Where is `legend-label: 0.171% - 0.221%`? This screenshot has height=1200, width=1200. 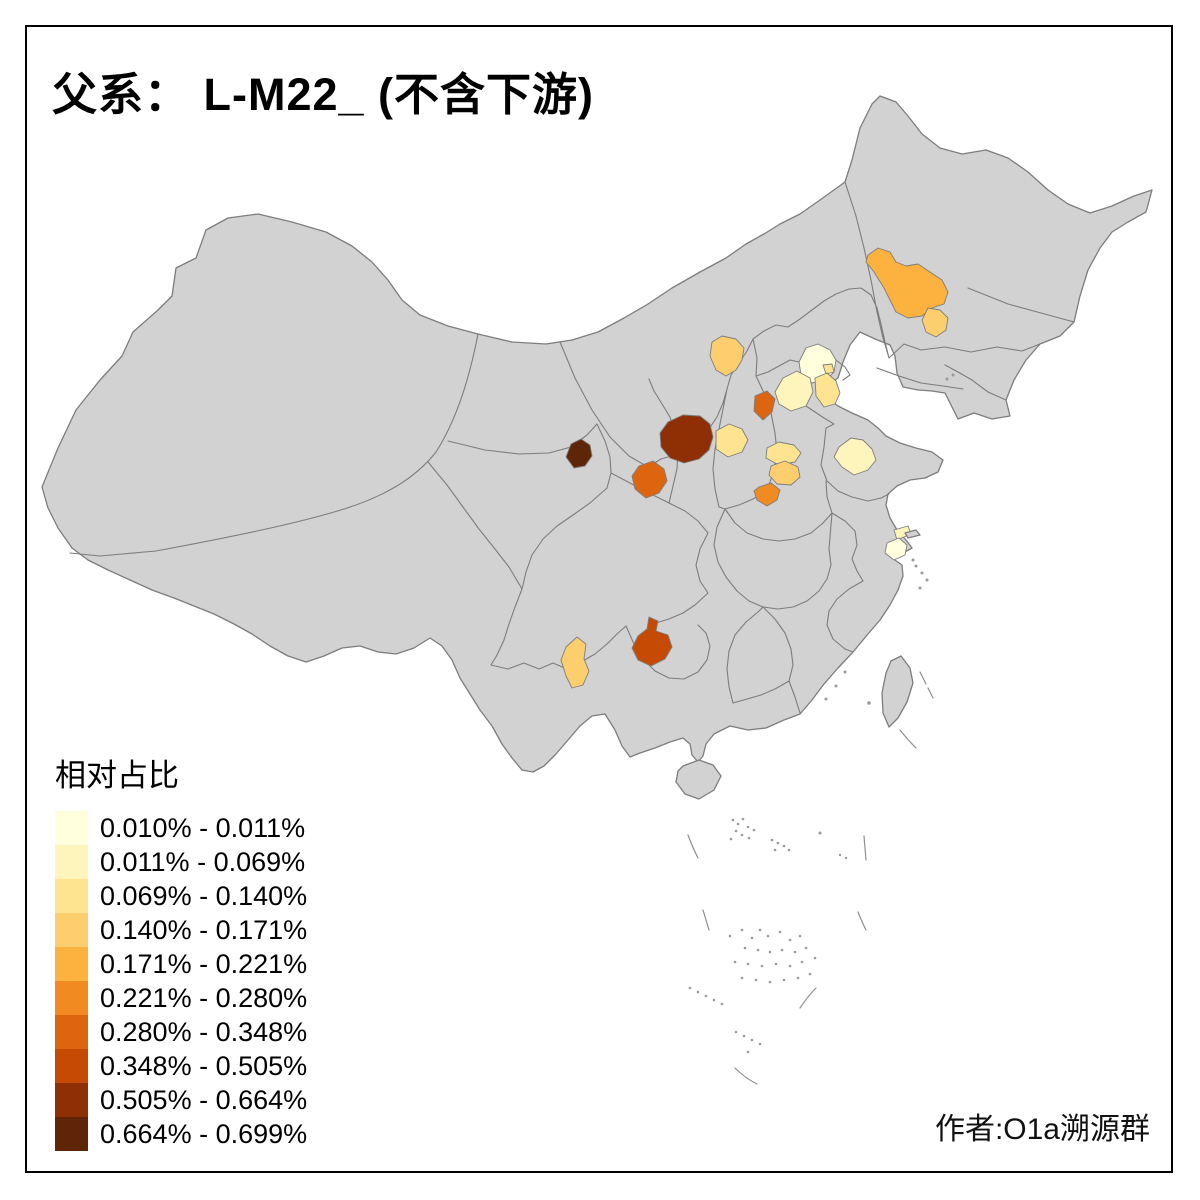 legend-label: 0.171% - 0.221% is located at coordinates (204, 964).